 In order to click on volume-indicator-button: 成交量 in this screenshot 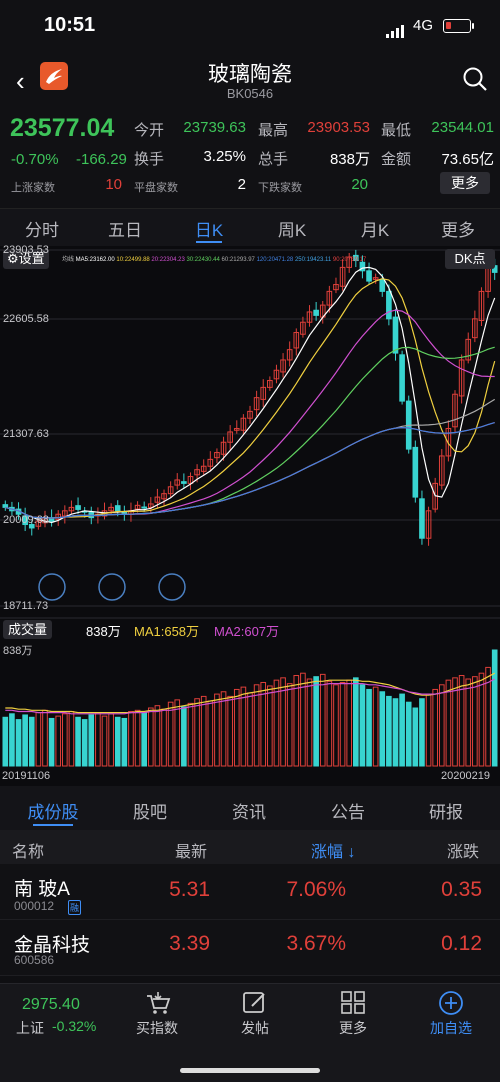, I will do `click(28, 629)`.